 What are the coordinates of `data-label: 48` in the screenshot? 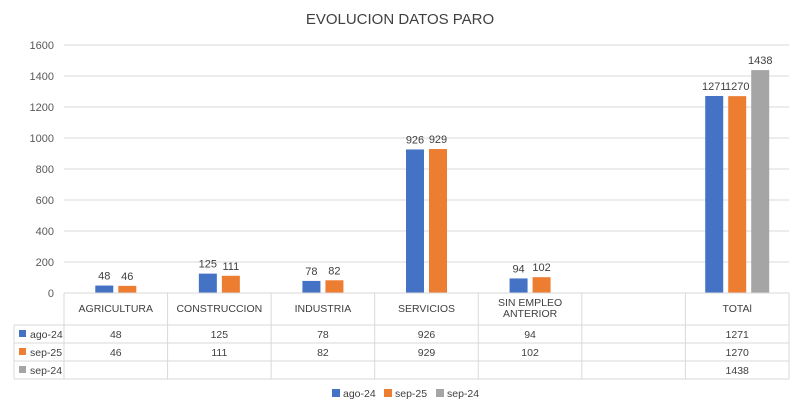 It's located at (104, 277).